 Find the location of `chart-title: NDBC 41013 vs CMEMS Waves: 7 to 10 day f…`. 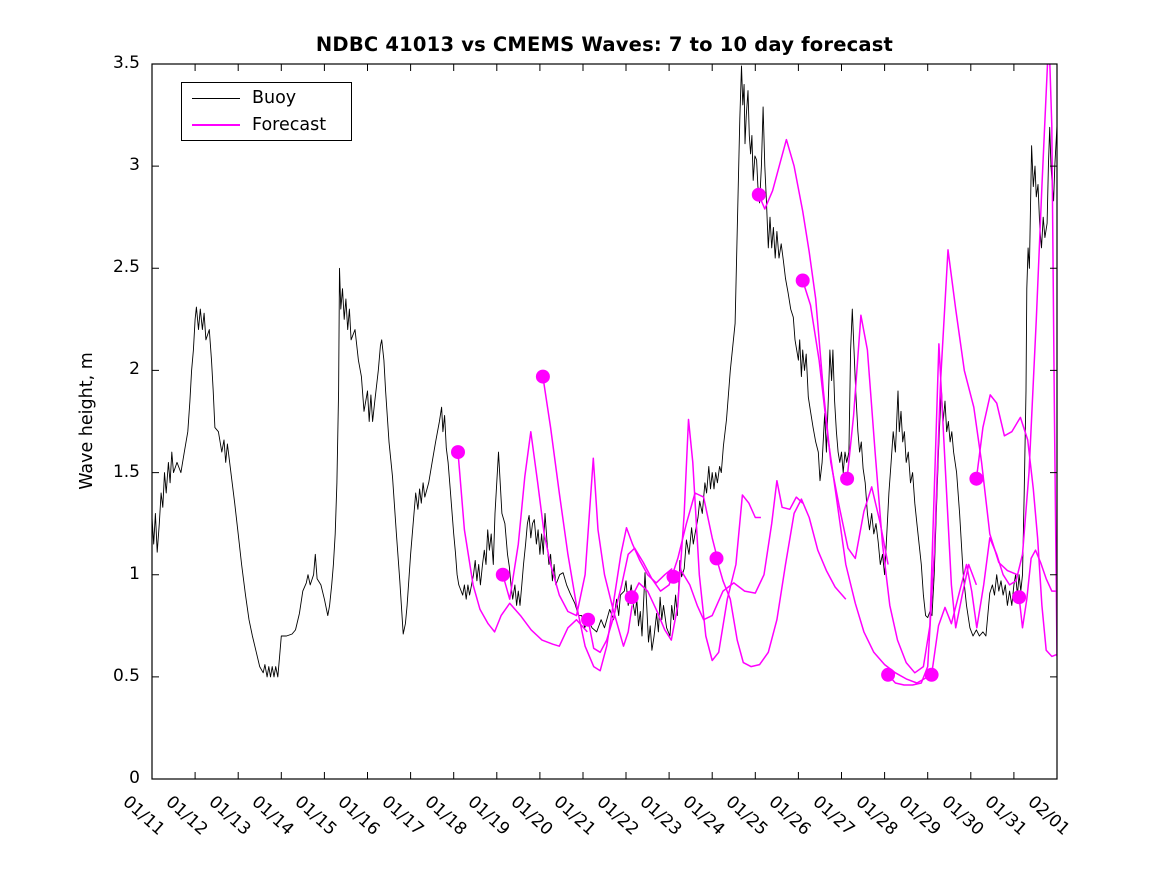

chart-title: NDBC 41013 vs CMEMS Waves: 7 to 10 day f… is located at coordinates (604, 44).